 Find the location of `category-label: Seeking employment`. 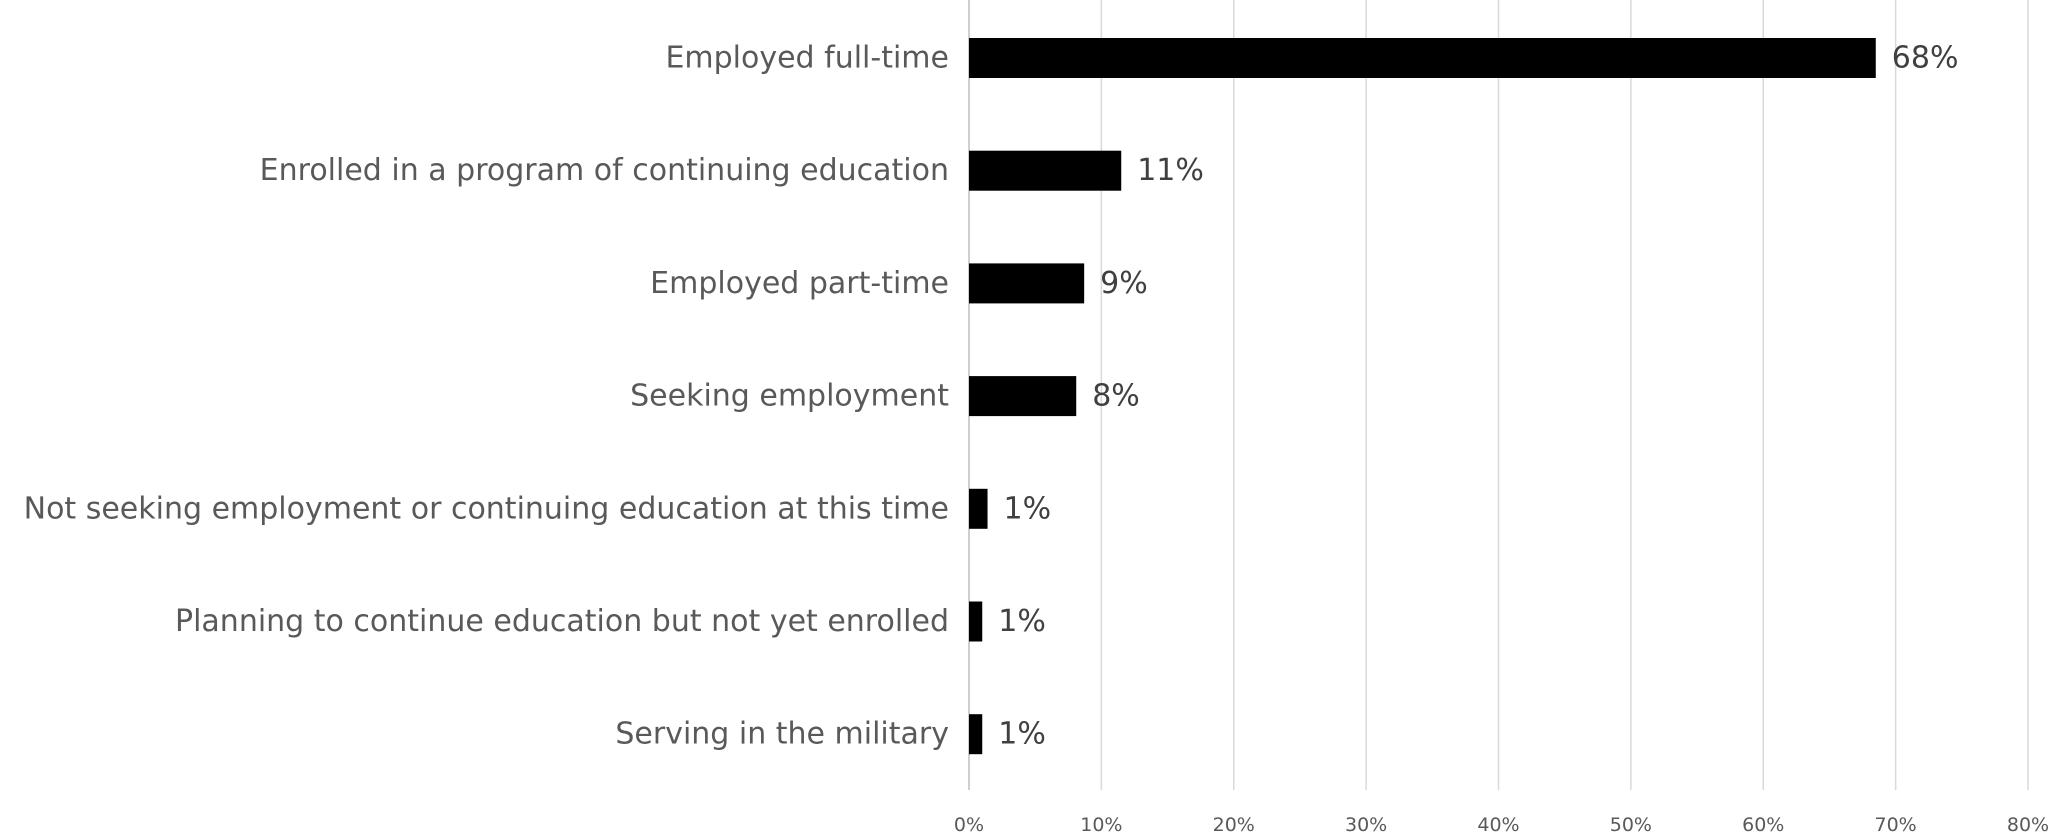

category-label: Seeking employment is located at coordinates (789, 396).